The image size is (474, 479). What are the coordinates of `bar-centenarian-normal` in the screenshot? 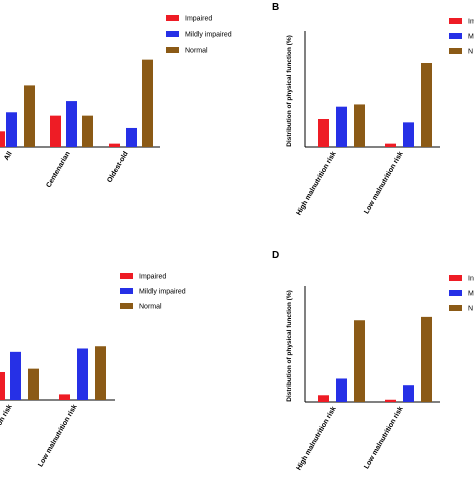 It's located at (87, 131).